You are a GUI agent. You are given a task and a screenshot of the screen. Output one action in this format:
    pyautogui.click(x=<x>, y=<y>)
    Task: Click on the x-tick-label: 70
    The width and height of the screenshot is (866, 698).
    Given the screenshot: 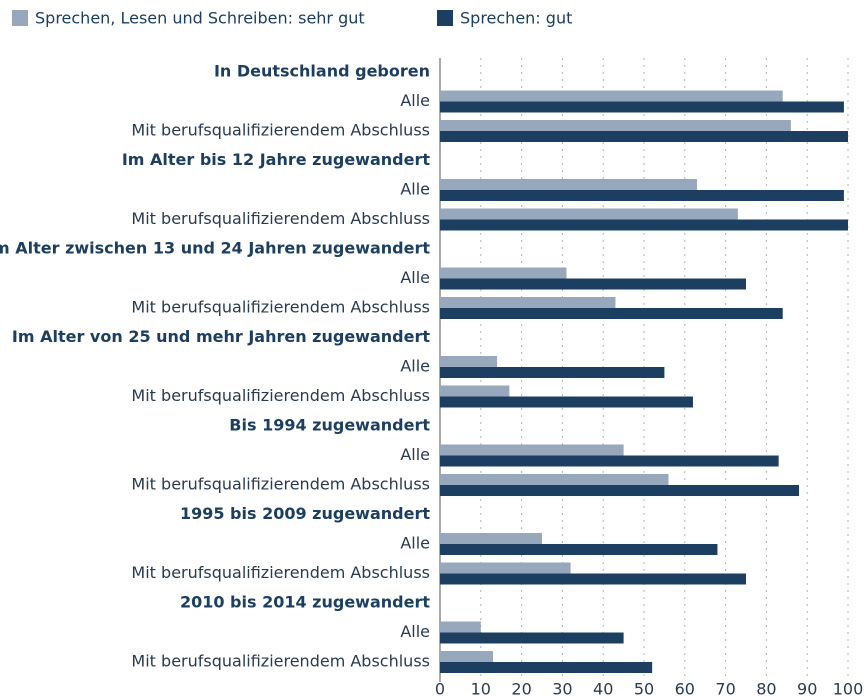 What is the action you would take?
    pyautogui.click(x=725, y=689)
    